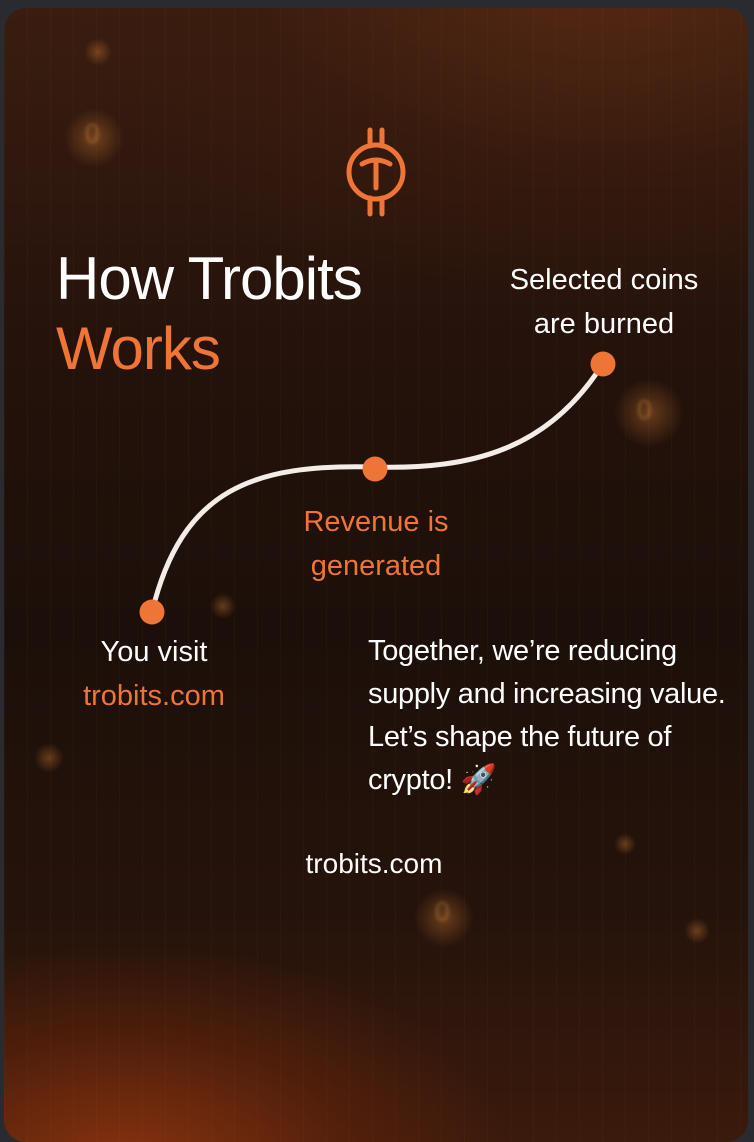 The height and width of the screenshot is (1142, 754). What do you see at coordinates (604, 280) in the screenshot?
I see `step-3-line-1: Selected coins` at bounding box center [604, 280].